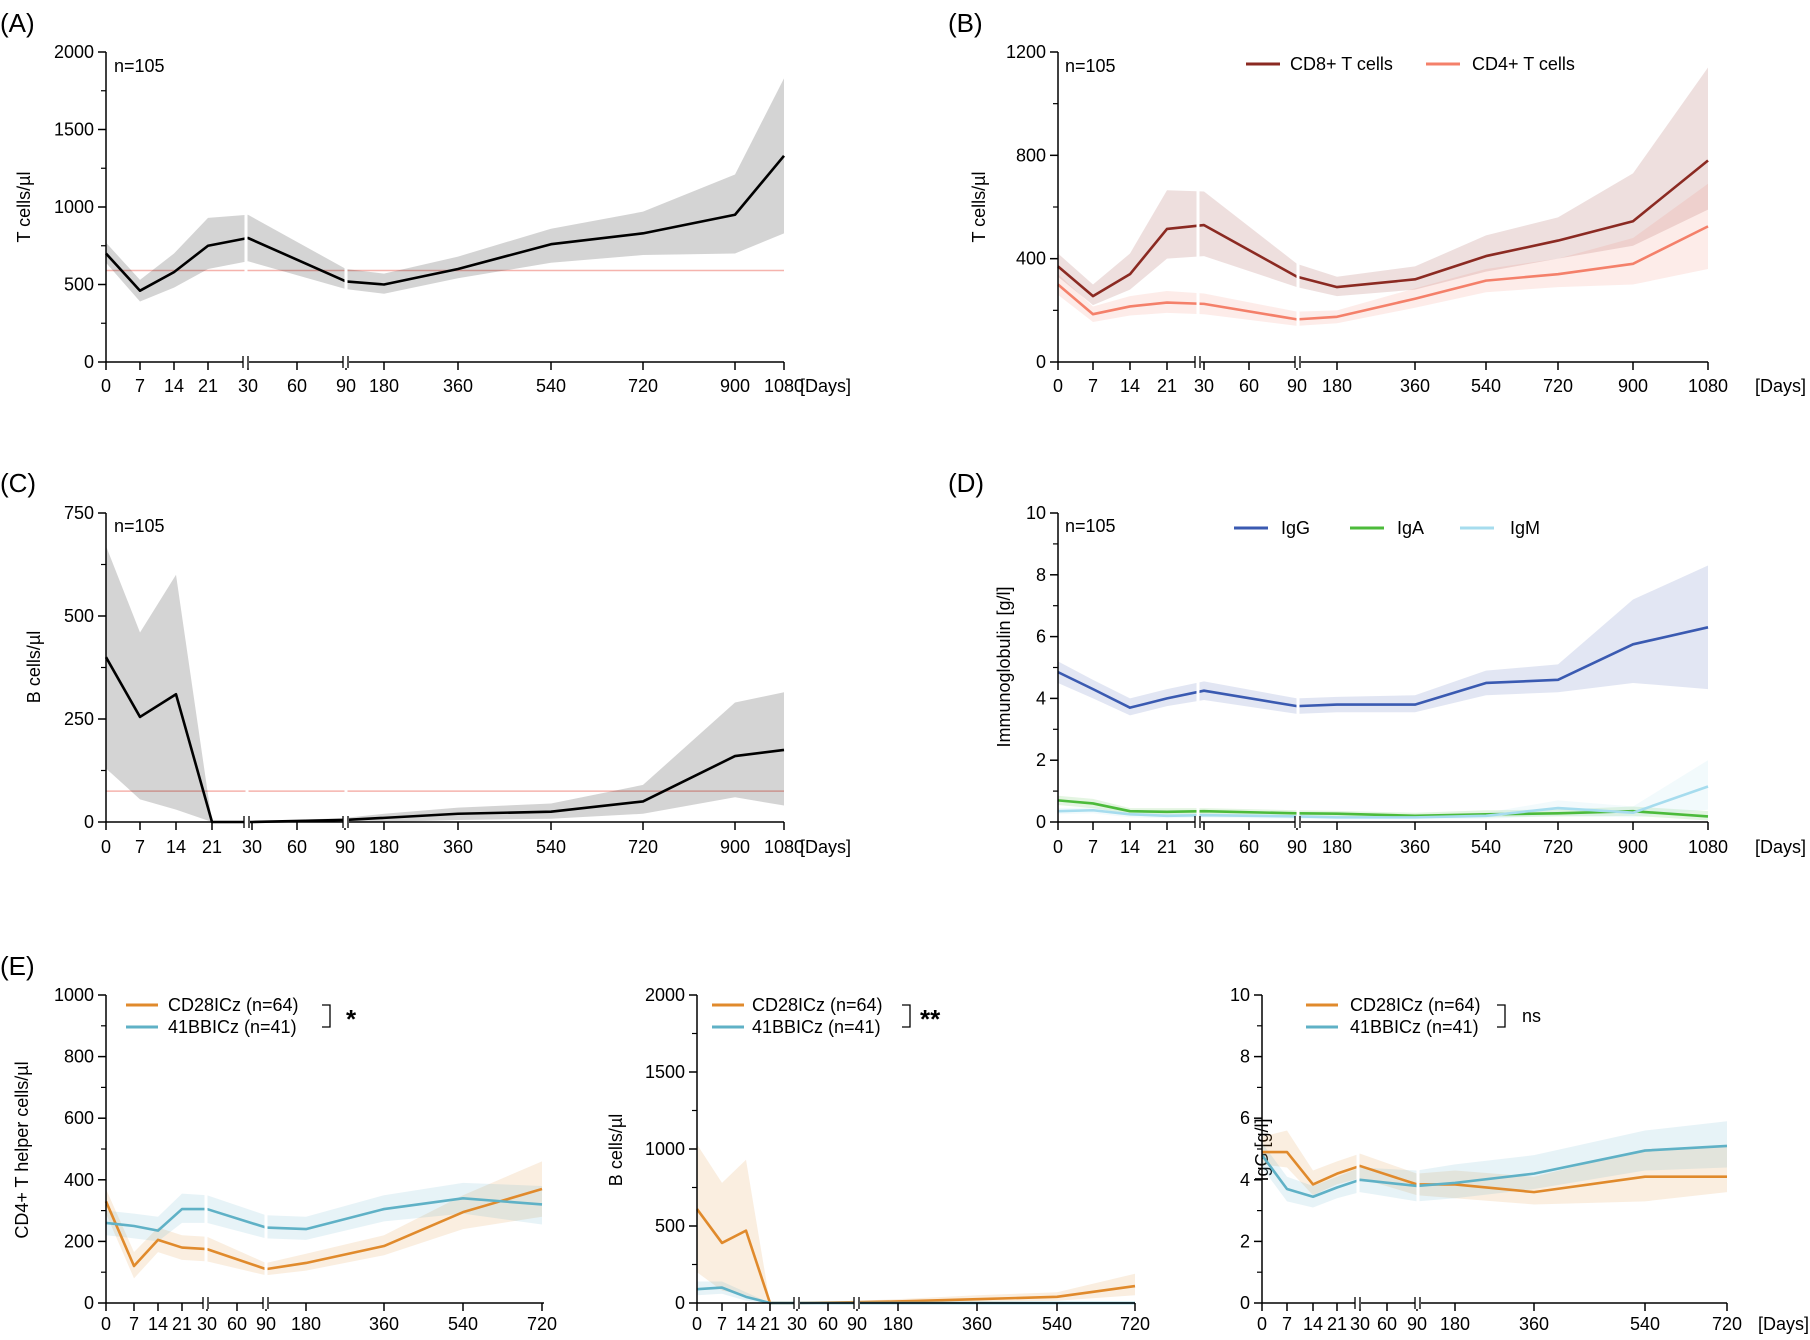 This screenshot has width=1810, height=1340. Describe the element at coordinates (1297, 386) in the screenshot. I see `x-tick-label: 90` at that location.